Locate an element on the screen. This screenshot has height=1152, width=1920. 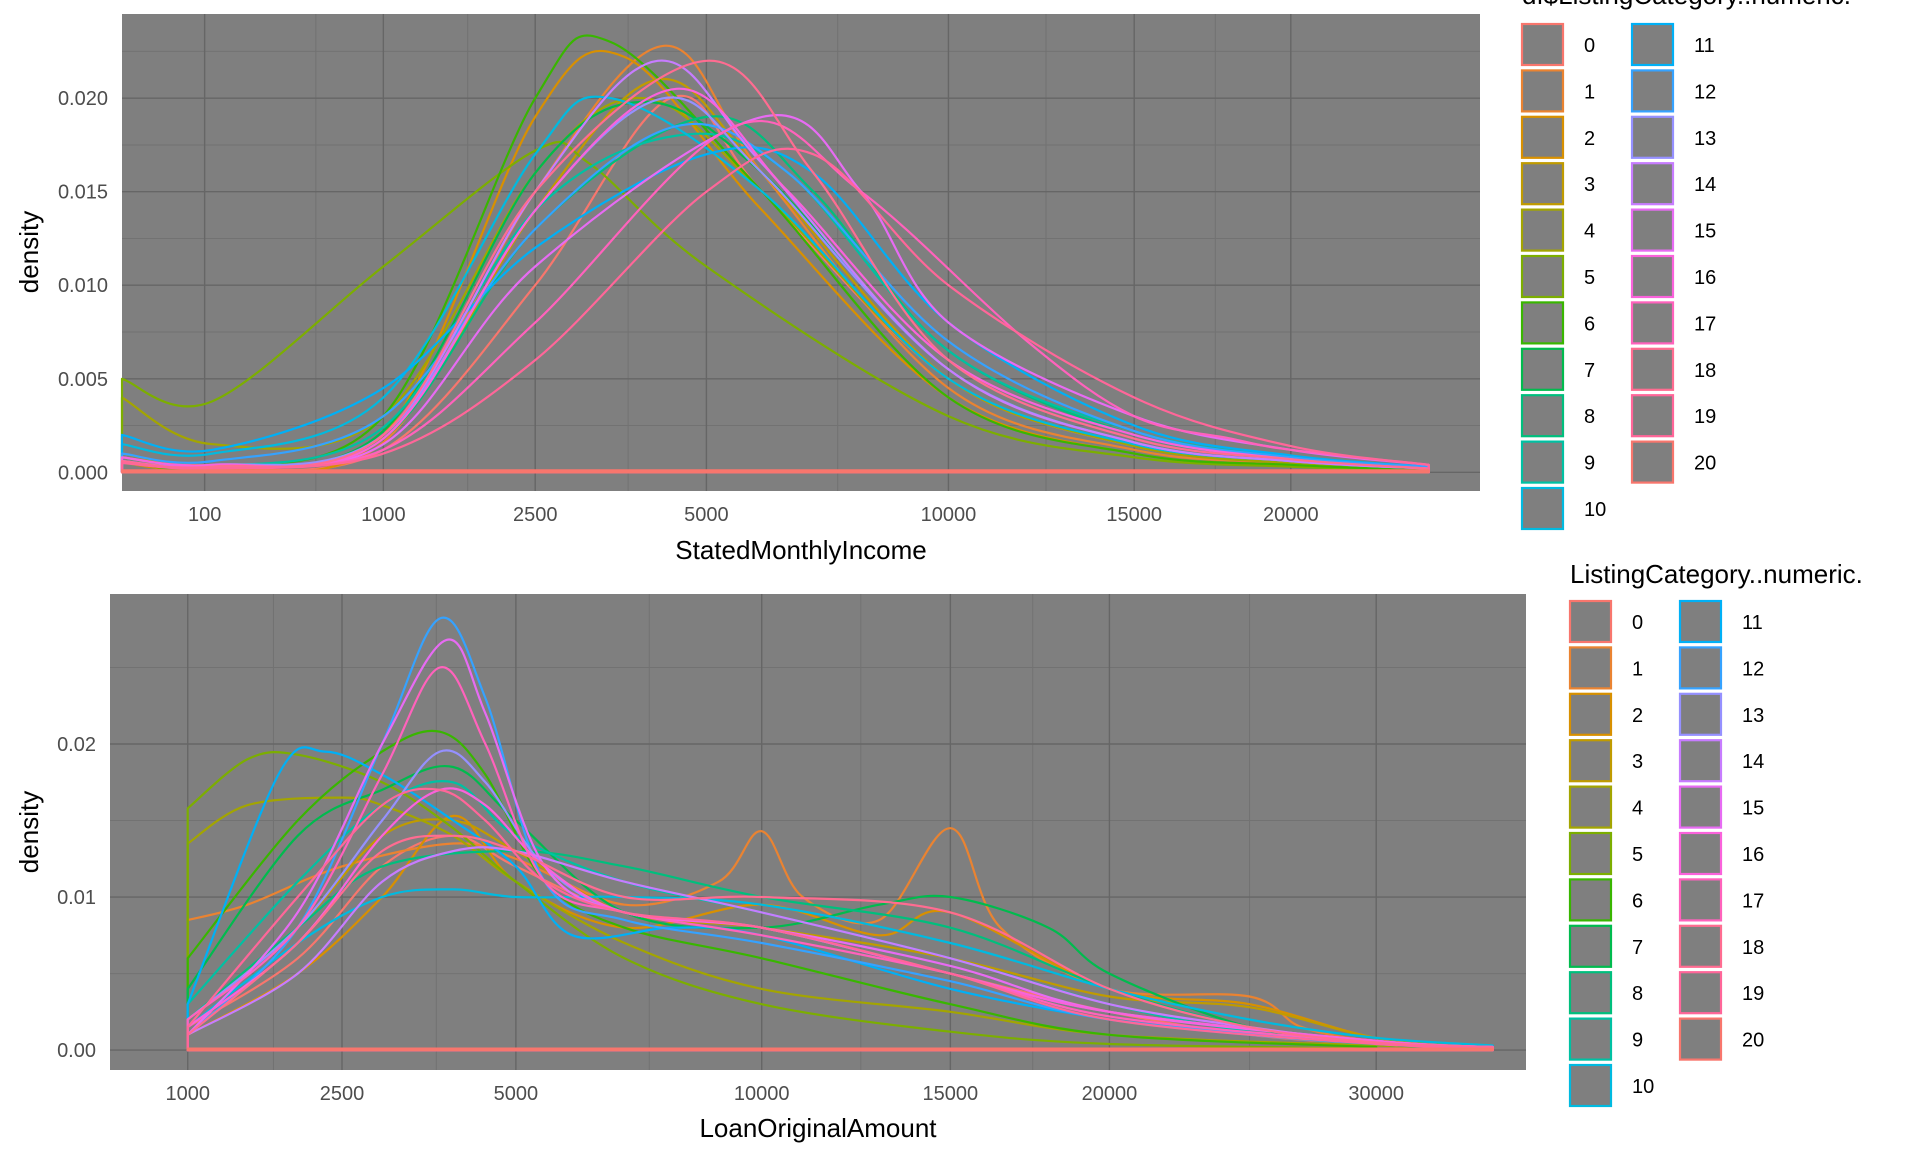
y-tick-label: 0.00 is located at coordinates (76, 1051).